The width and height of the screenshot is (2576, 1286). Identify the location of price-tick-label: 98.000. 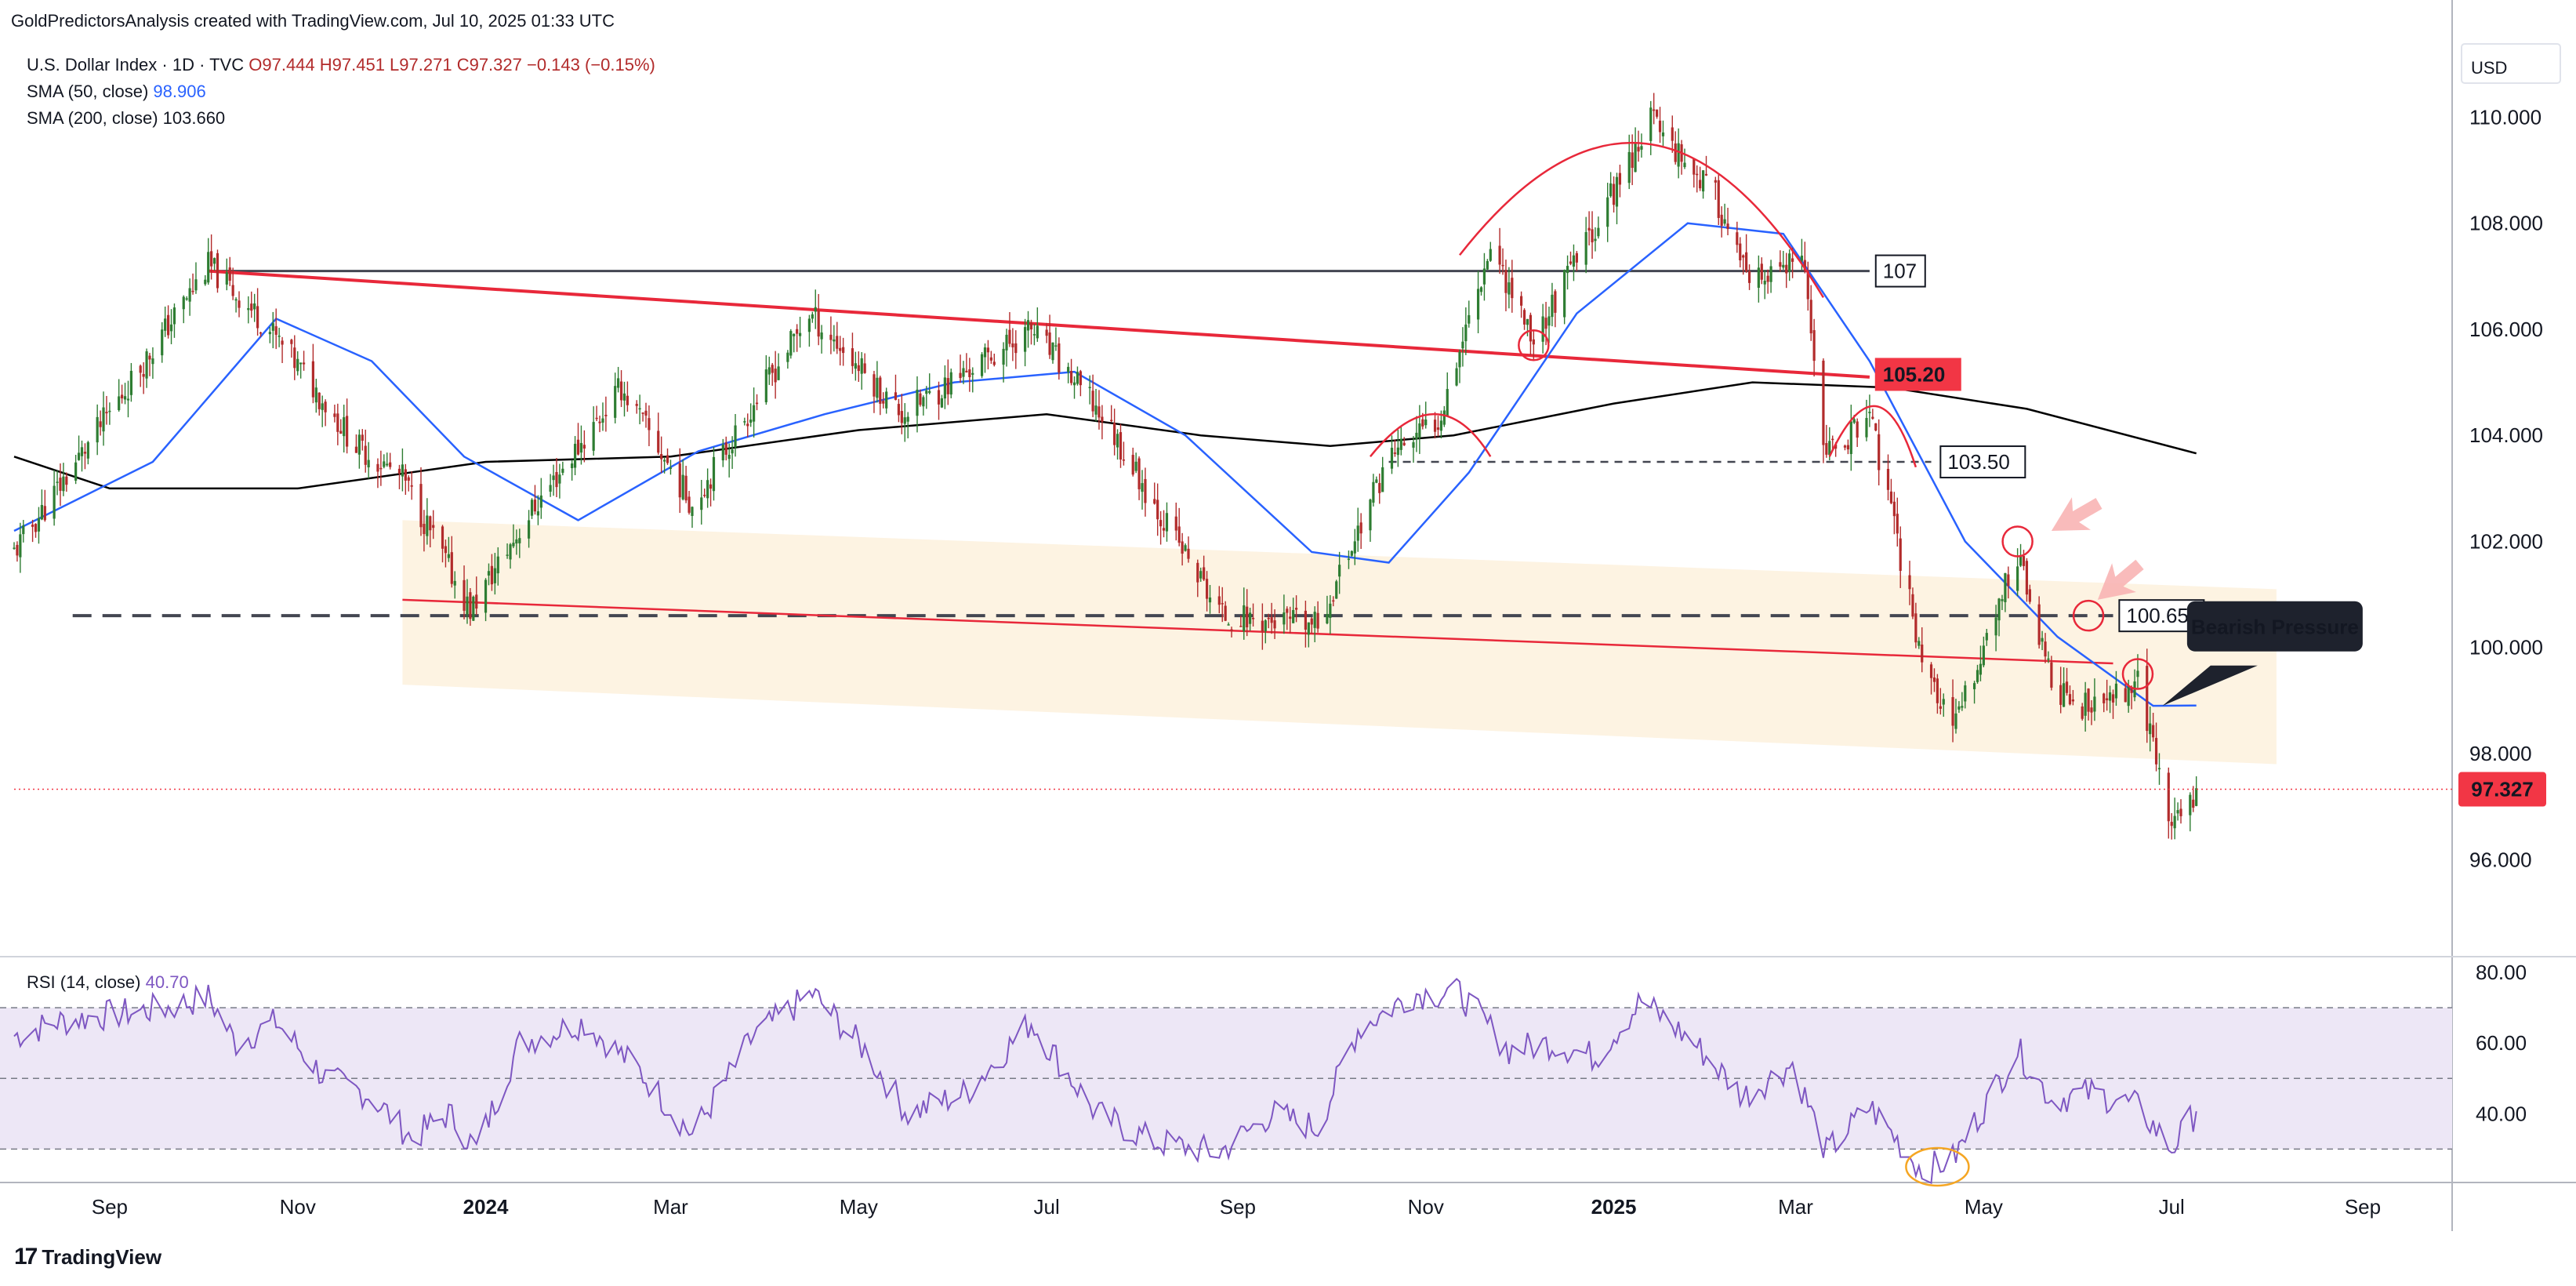
(2501, 754).